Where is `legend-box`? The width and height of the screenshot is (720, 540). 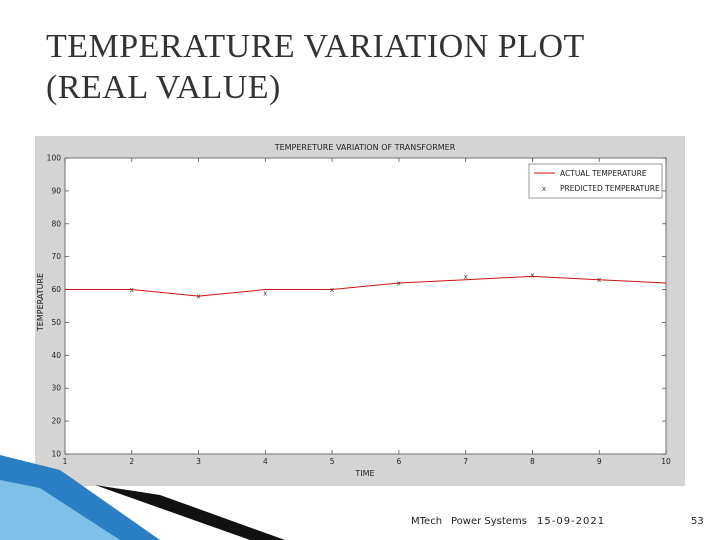 legend-box is located at coordinates (595, 181).